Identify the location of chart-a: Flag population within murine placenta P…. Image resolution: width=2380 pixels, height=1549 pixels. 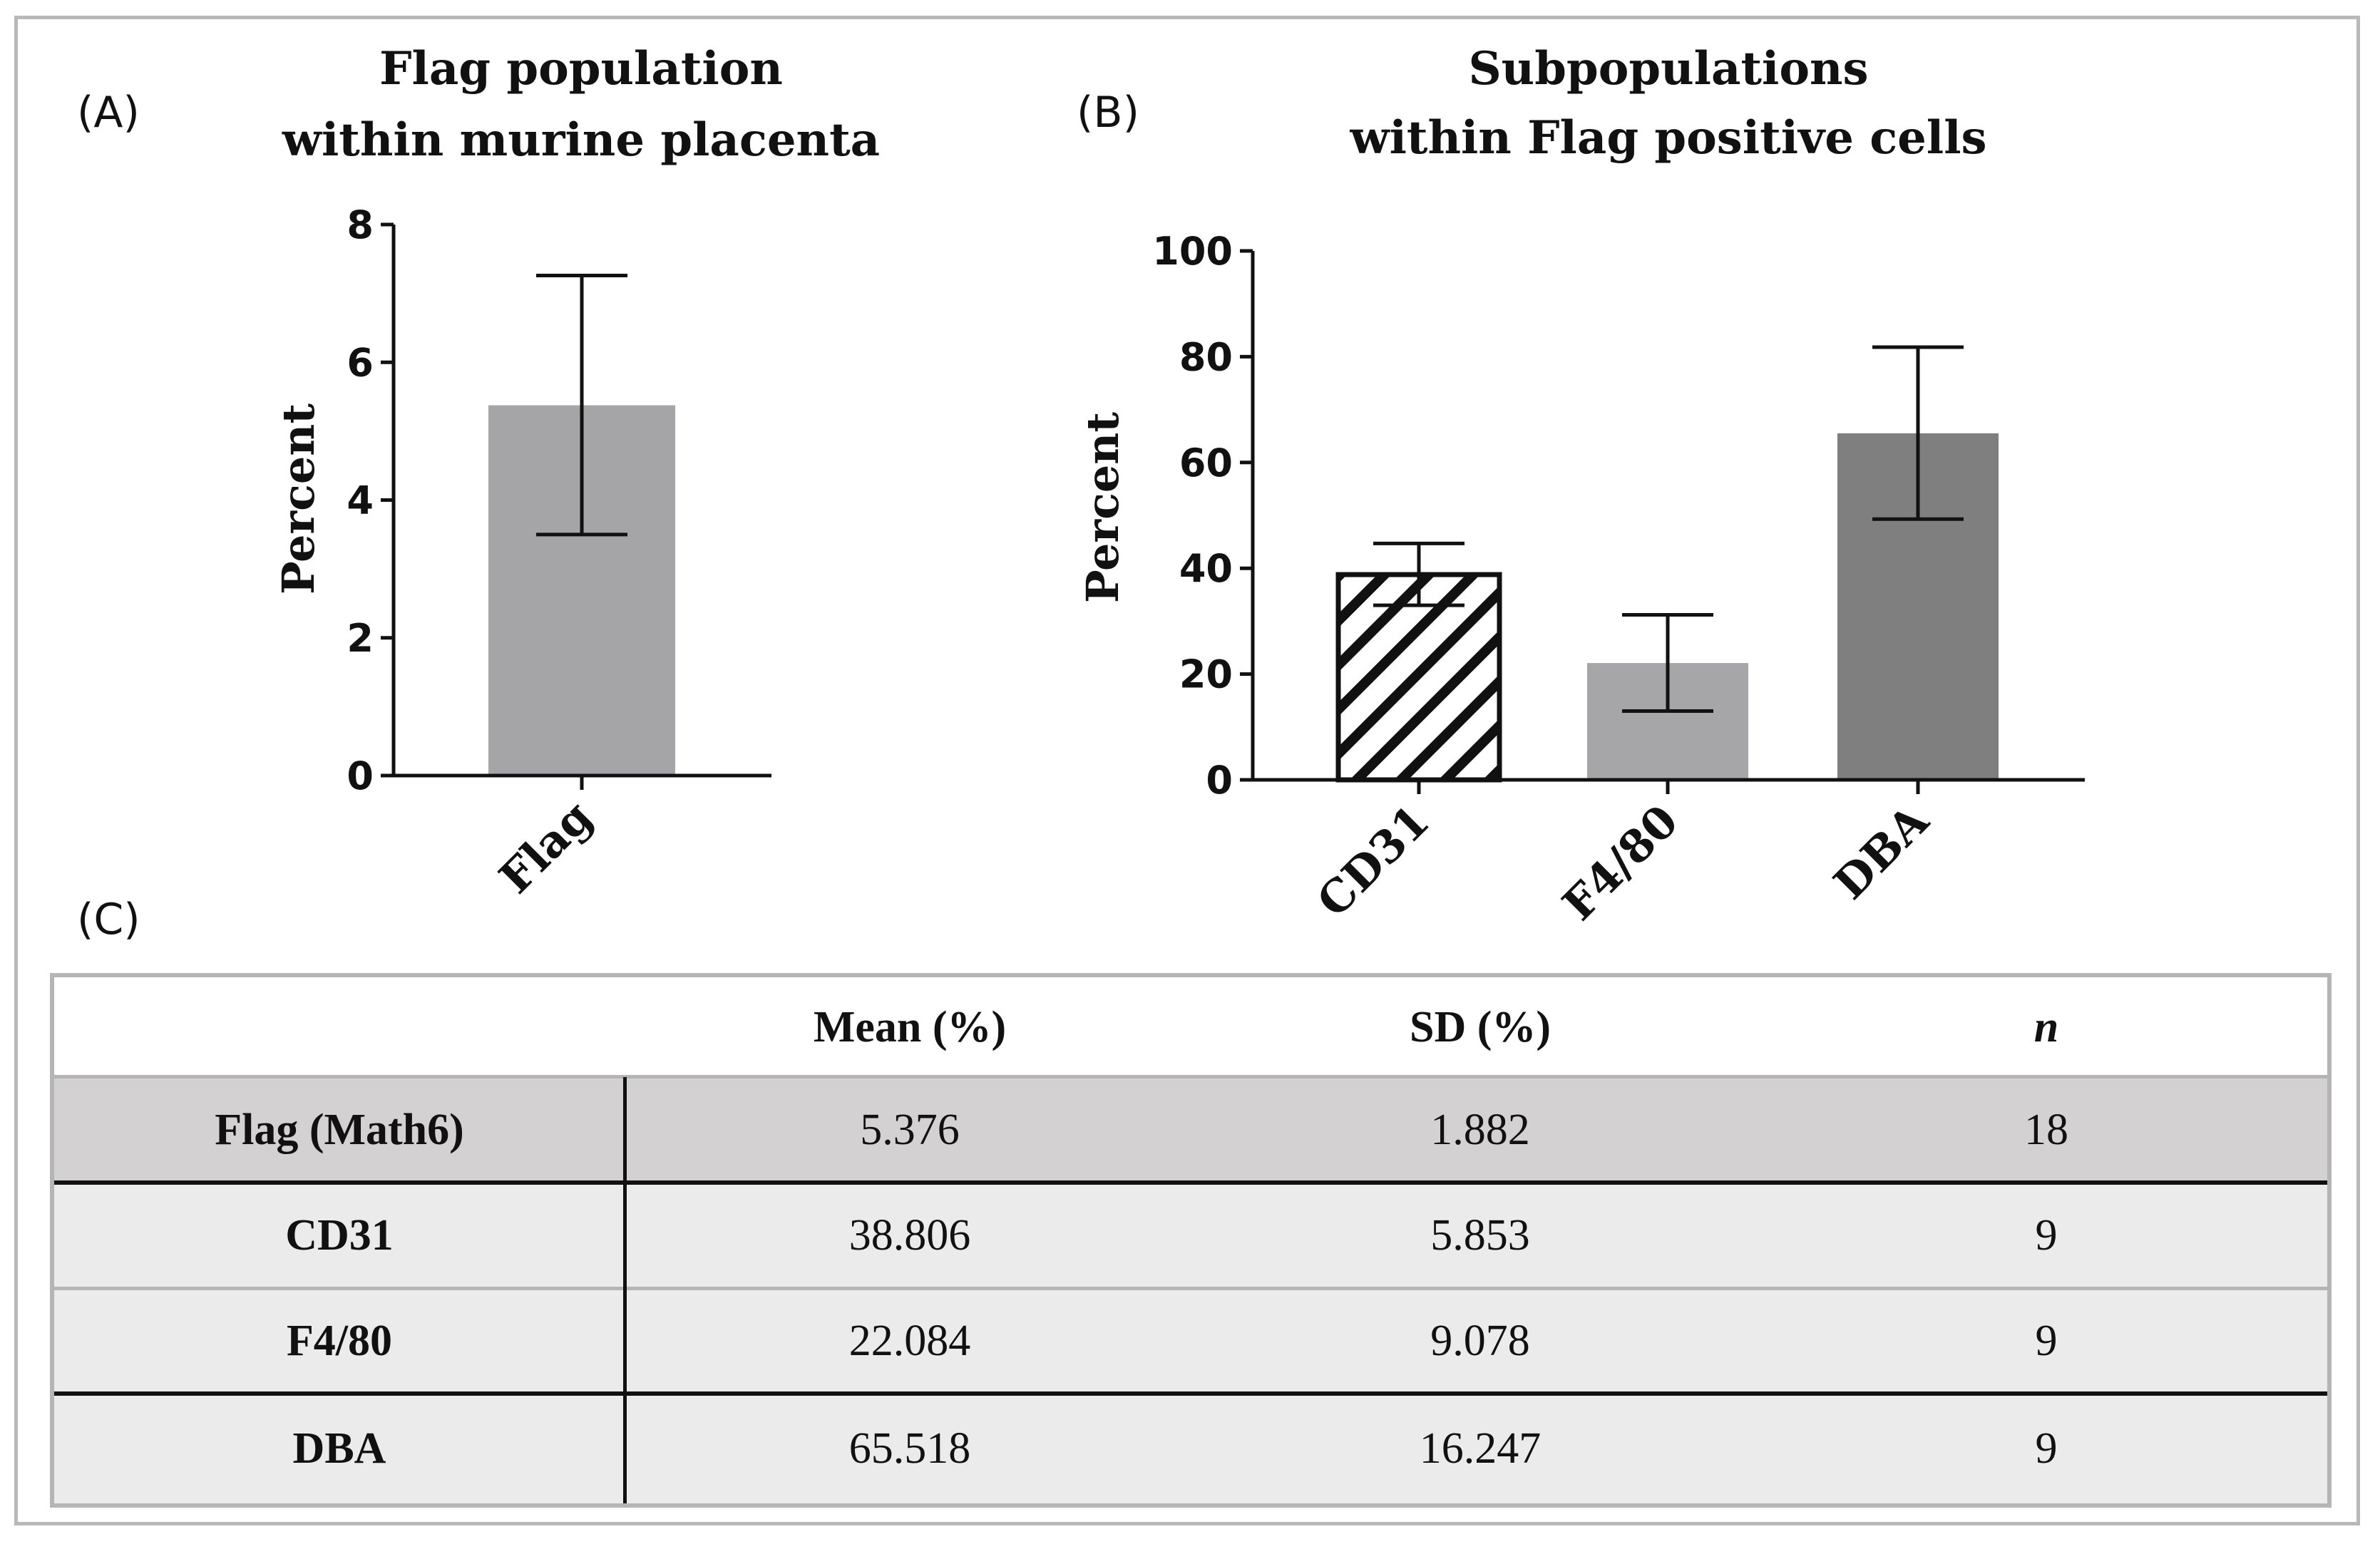
(576, 472).